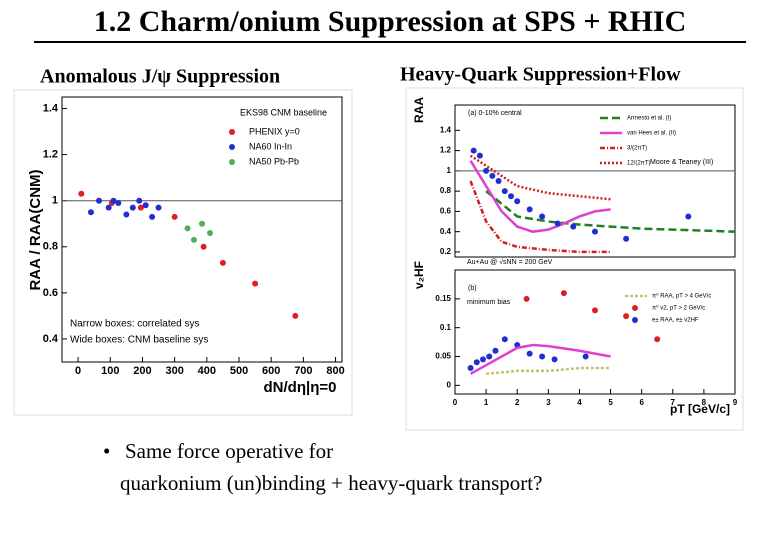 This screenshot has height=540, width=780. What do you see at coordinates (638, 164) in the screenshot?
I see `legend-label: 12/(2πT)` at bounding box center [638, 164].